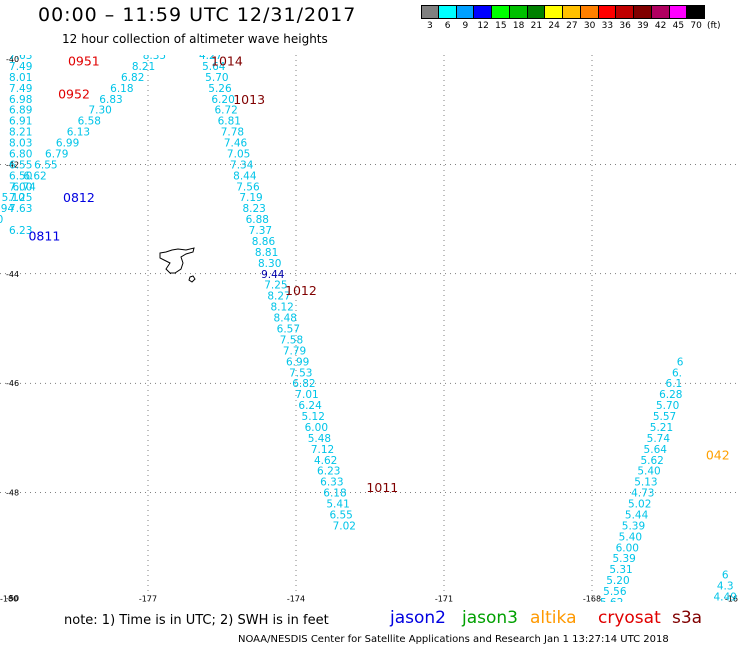  Describe the element at coordinates (301, 290) in the screenshot. I see `pass-time-label: 1012` at that location.